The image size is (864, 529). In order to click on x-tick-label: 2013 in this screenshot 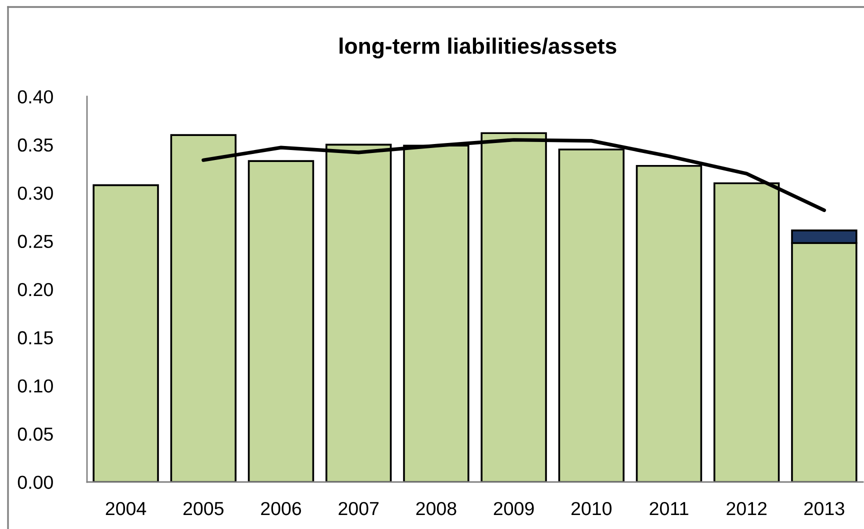, I will do `click(824, 509)`.